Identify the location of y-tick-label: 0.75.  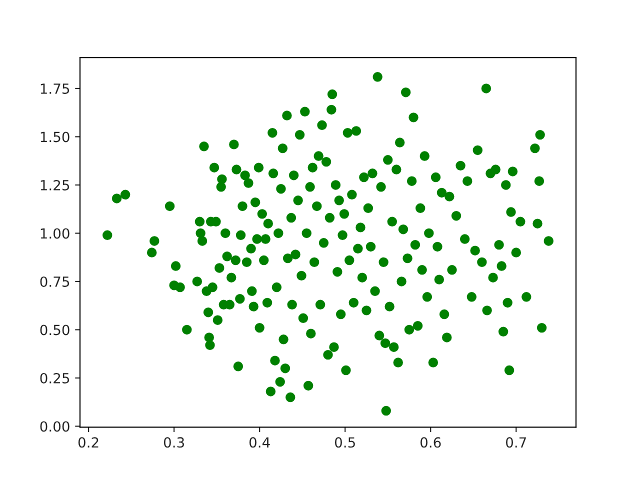
(55, 281).